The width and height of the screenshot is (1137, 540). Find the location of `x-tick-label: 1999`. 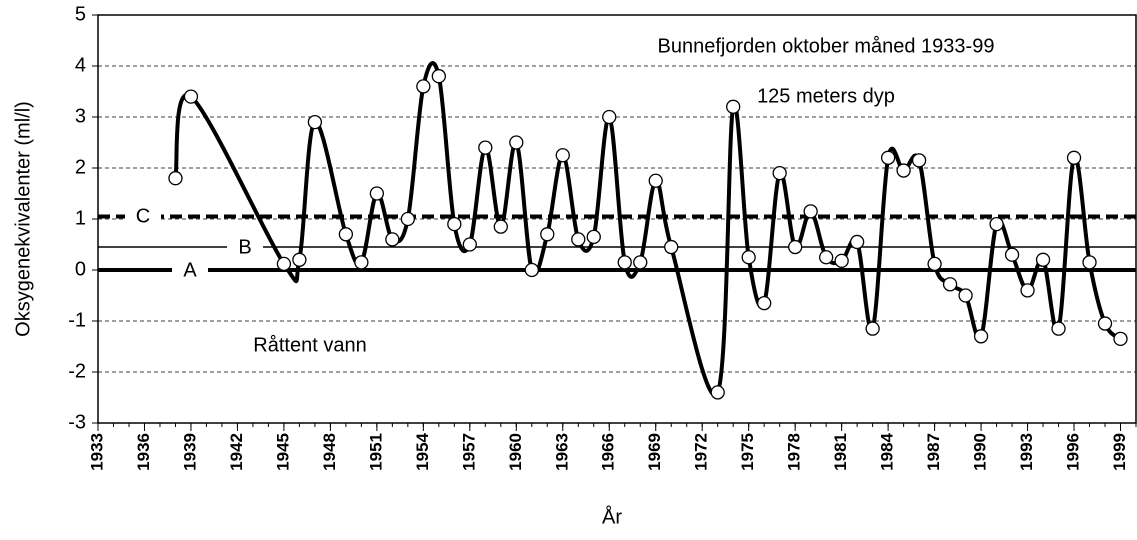

x-tick-label: 1999 is located at coordinates (1119, 452).